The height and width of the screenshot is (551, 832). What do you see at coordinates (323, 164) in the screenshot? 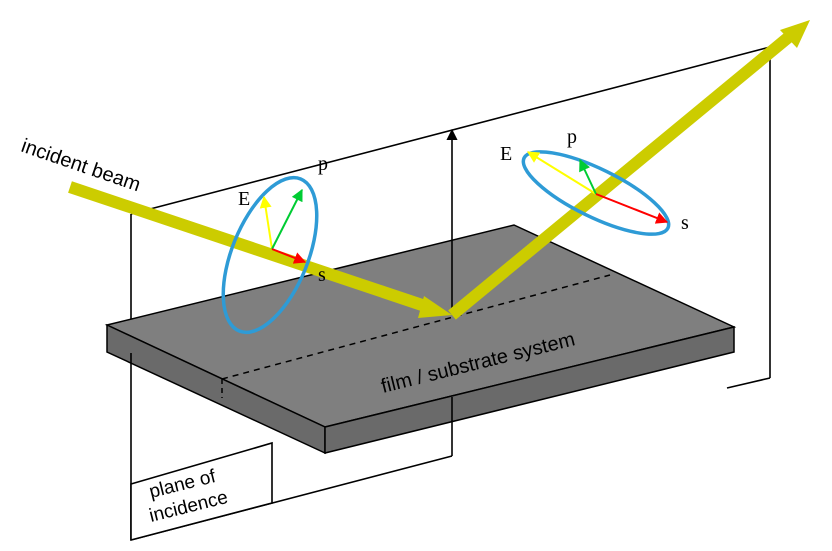
I see `incident-p-label: p` at bounding box center [323, 164].